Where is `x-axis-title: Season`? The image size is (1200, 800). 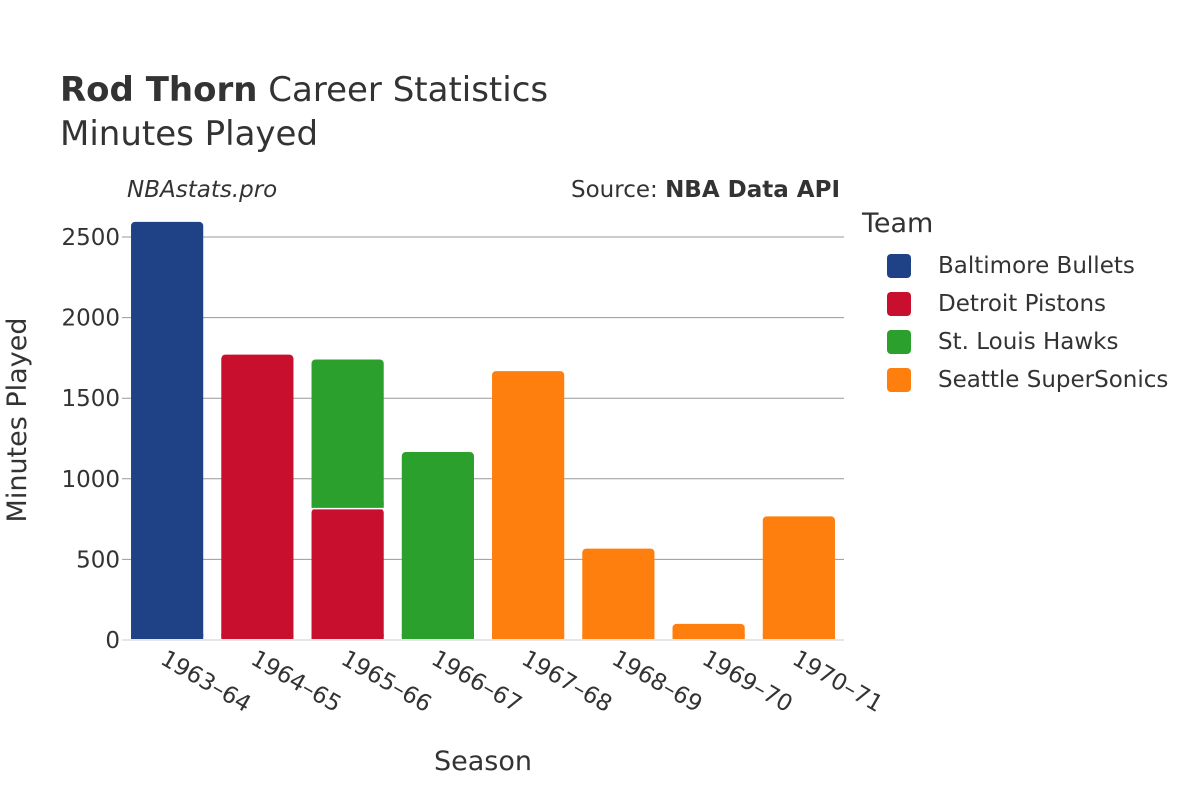
x-axis-title: Season is located at coordinates (483, 761).